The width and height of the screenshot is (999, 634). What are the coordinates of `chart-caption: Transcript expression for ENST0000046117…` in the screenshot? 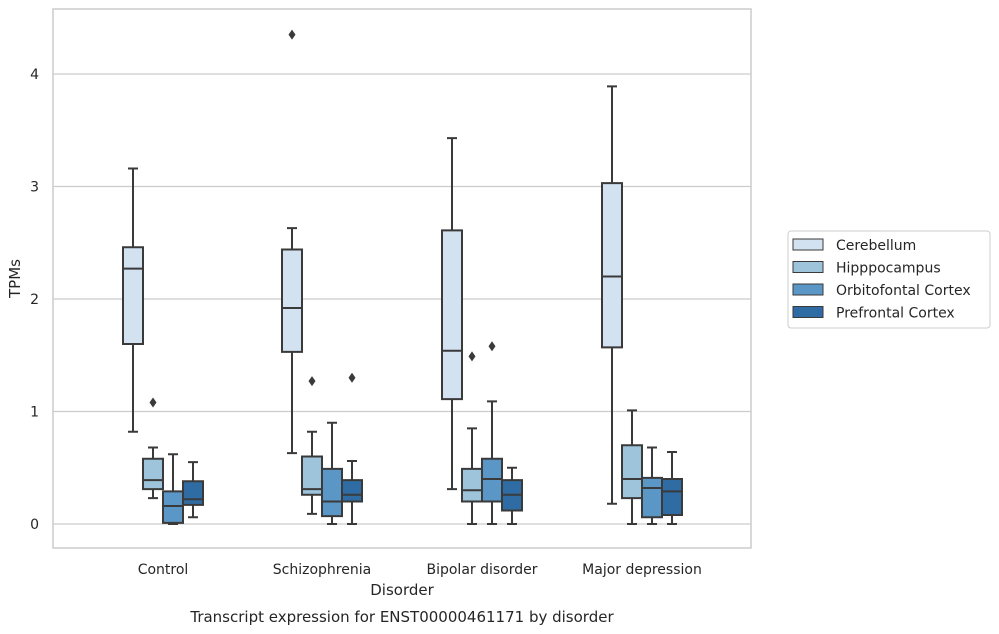 It's located at (401, 617).